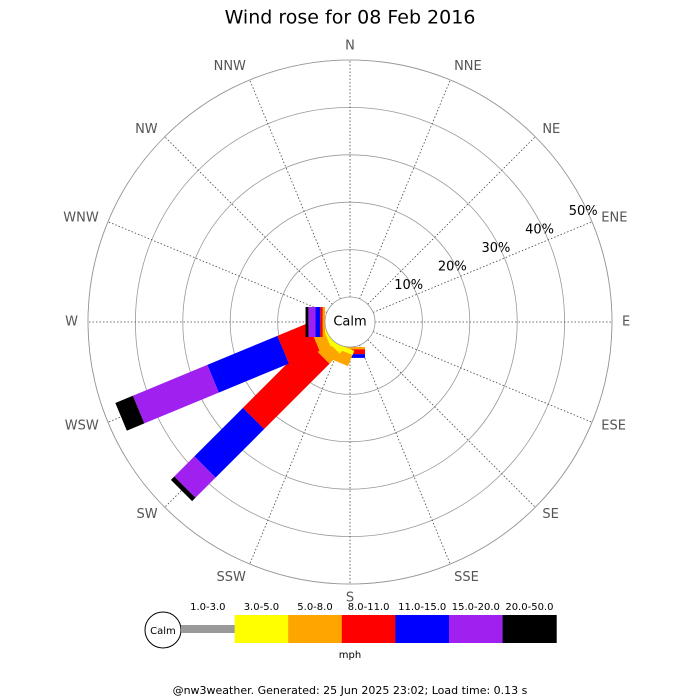 This screenshot has height=700, width=700. I want to click on direction-label: ENE, so click(614, 217).